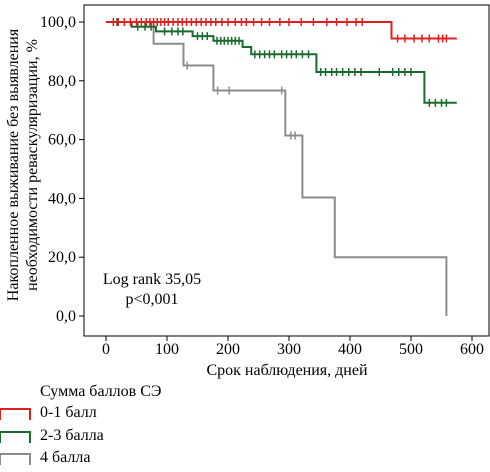 This screenshot has height=472, width=490. What do you see at coordinates (68, 412) in the screenshot?
I see `legend-label: 0-1 балл` at bounding box center [68, 412].